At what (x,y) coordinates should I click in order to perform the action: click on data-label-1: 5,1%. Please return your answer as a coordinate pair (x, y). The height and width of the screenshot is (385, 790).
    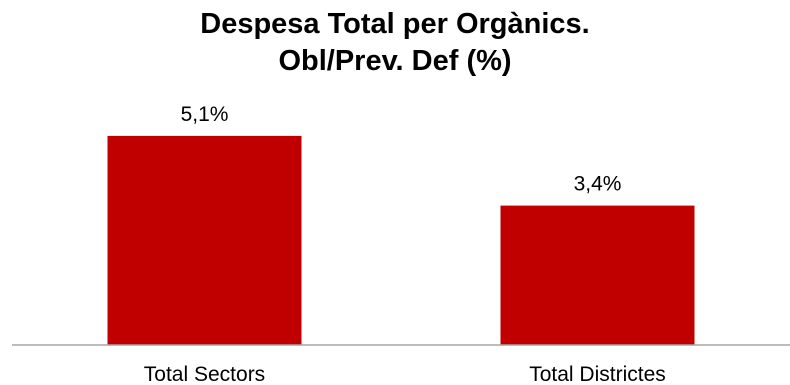
    Looking at the image, I should click on (205, 114).